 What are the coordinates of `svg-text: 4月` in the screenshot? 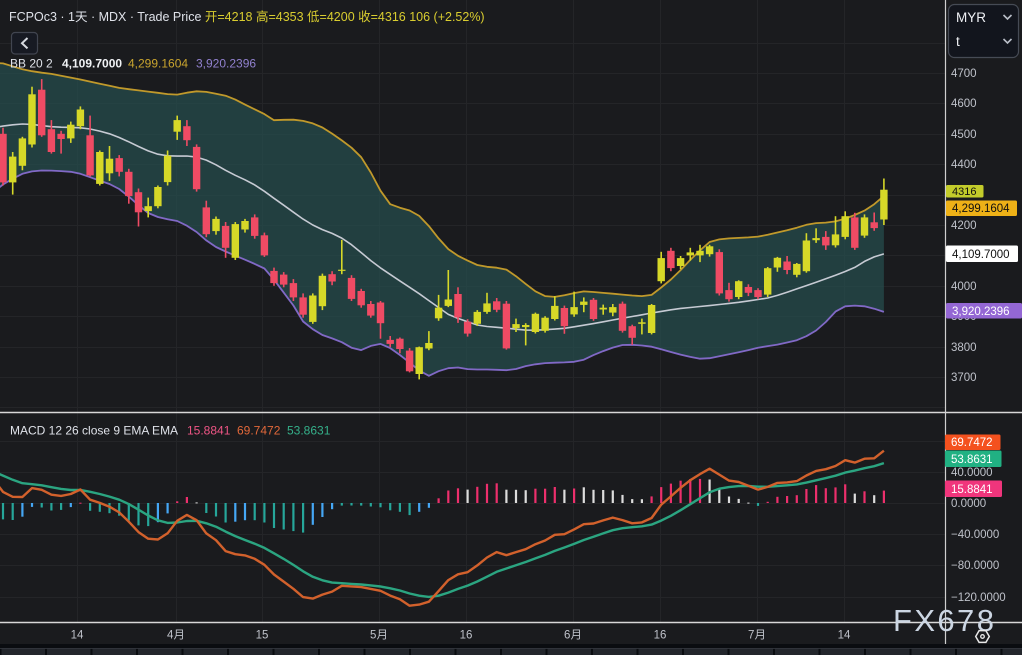 It's located at (176, 636).